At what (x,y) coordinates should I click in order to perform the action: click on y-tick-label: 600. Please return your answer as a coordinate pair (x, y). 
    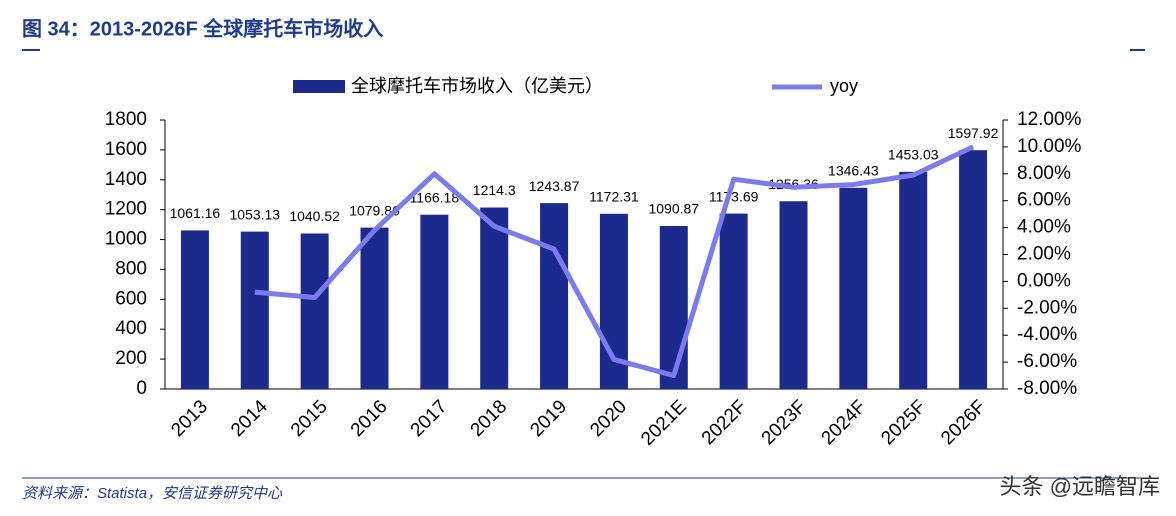
    Looking at the image, I should click on (131, 298).